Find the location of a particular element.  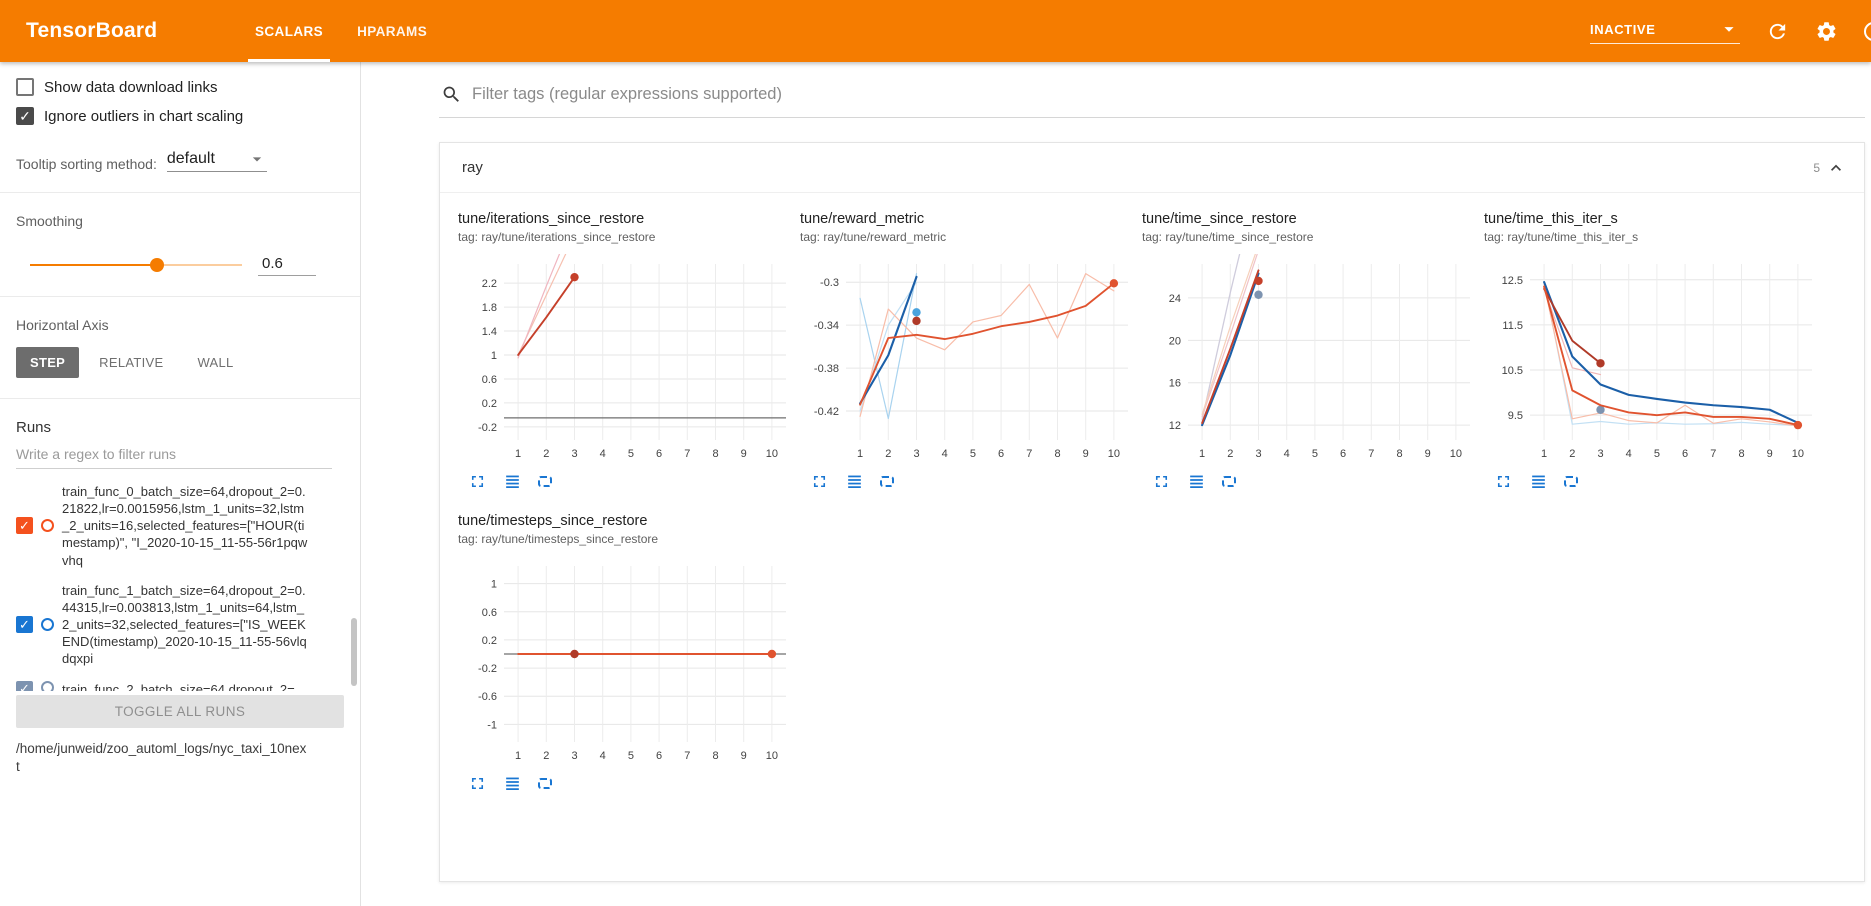

tab-scalars: SCALARS is located at coordinates (289, 31).